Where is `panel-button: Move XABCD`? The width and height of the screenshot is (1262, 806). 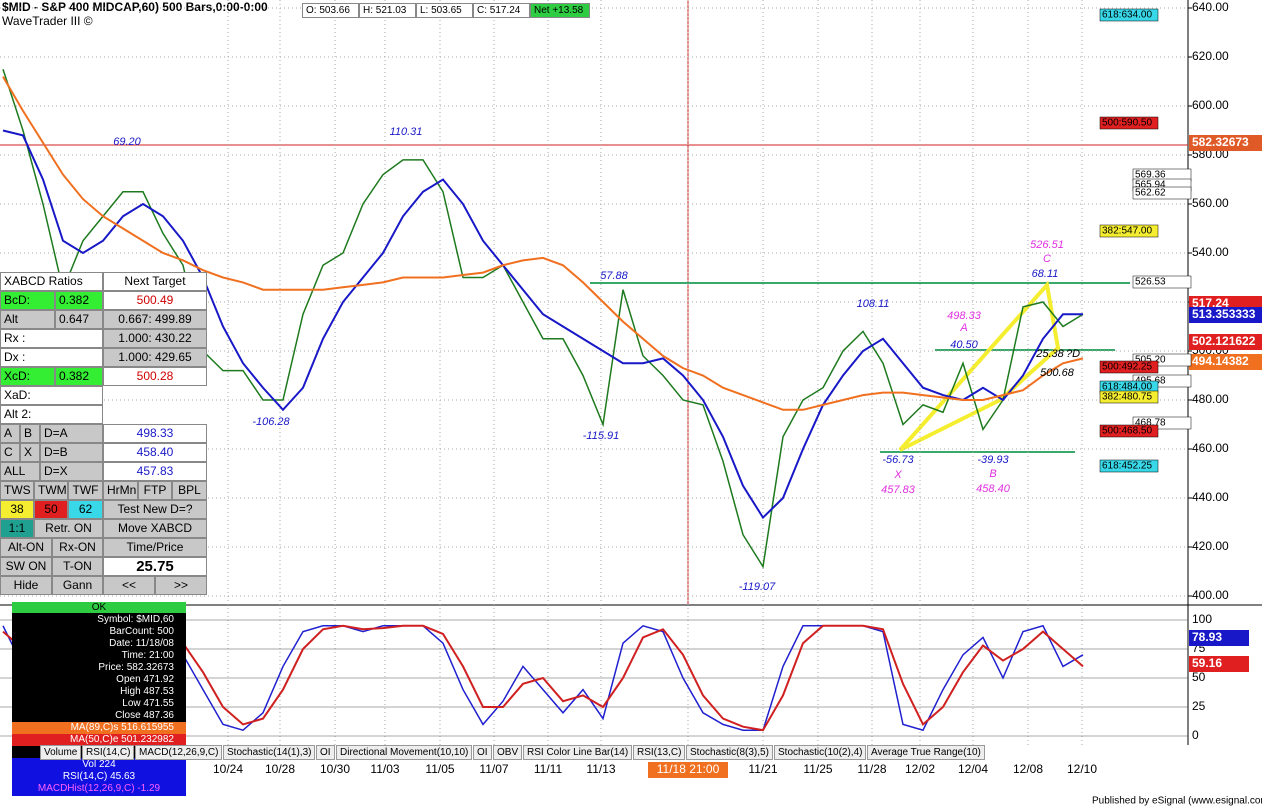 panel-button: Move XABCD is located at coordinates (155, 528).